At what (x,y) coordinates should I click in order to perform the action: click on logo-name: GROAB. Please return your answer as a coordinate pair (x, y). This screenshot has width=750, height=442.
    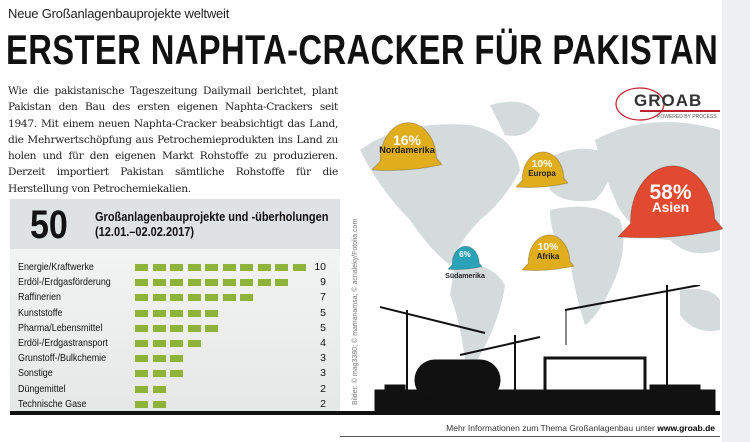
    Looking at the image, I should click on (668, 100).